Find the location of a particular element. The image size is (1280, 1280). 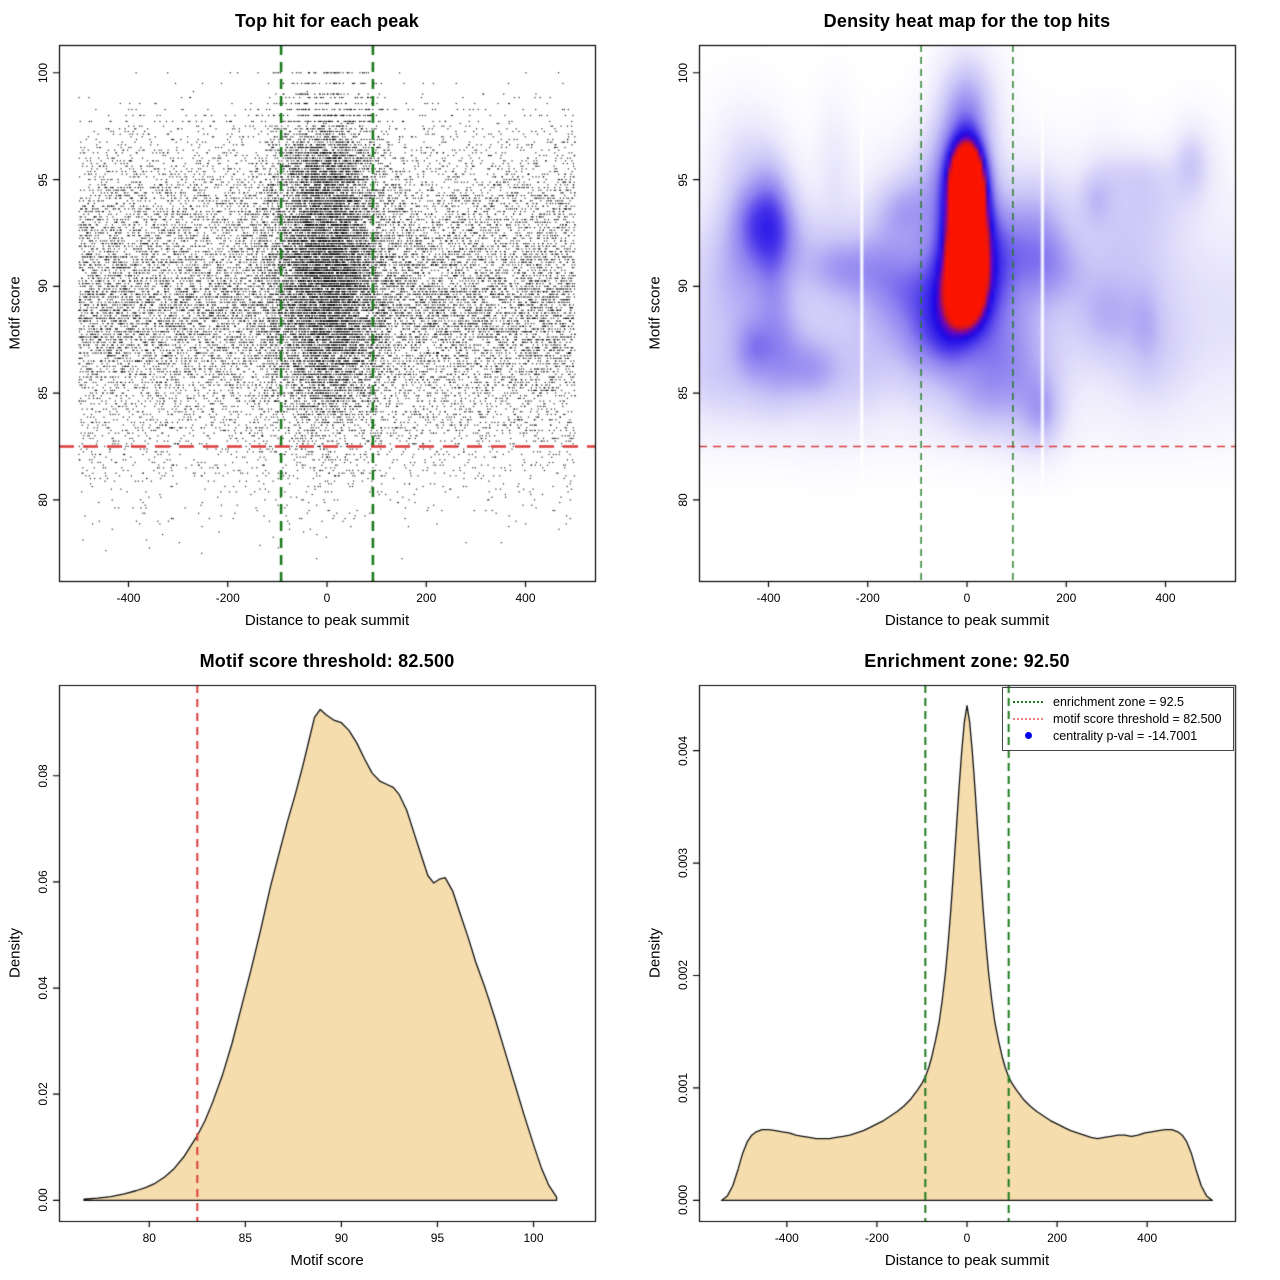

legend-label: centrality p-val = -14.7001 is located at coordinates (1125, 735).